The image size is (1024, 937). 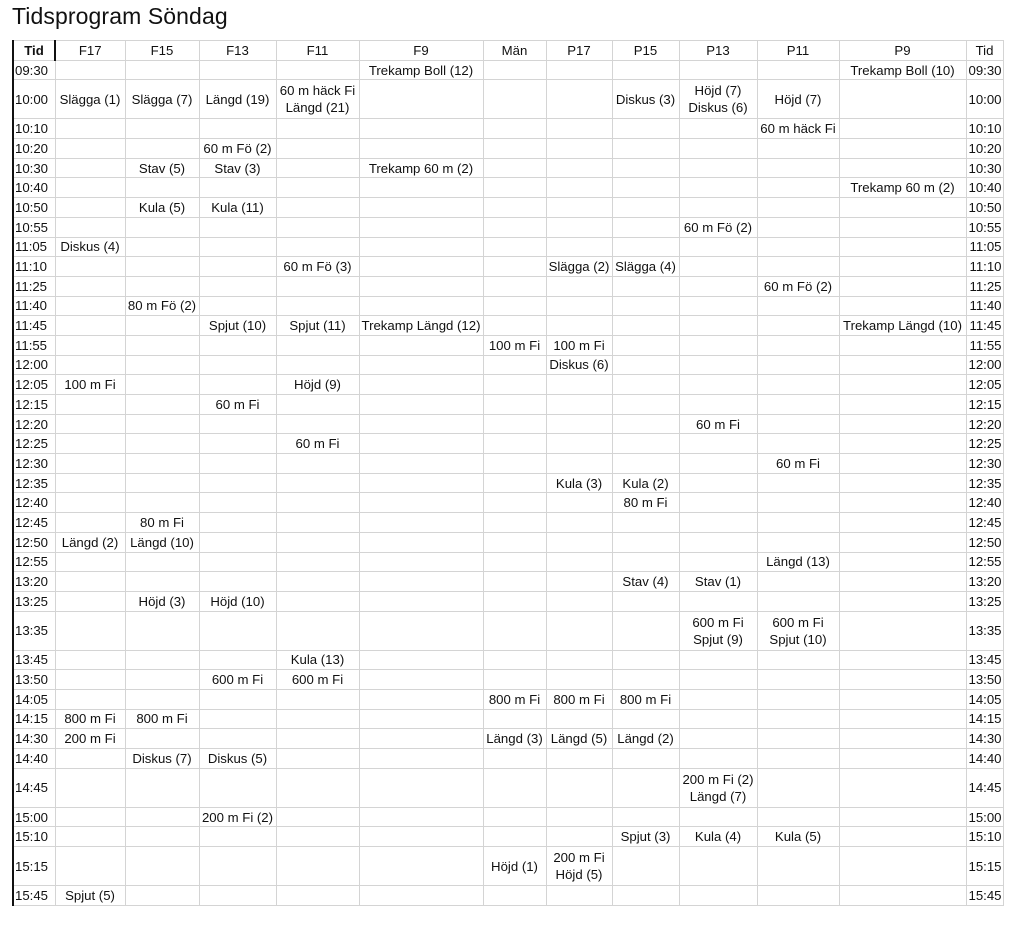 I want to click on table-row: 14:40 Diskus (7) Diskus (5) 14:40, so click(x=508, y=758).